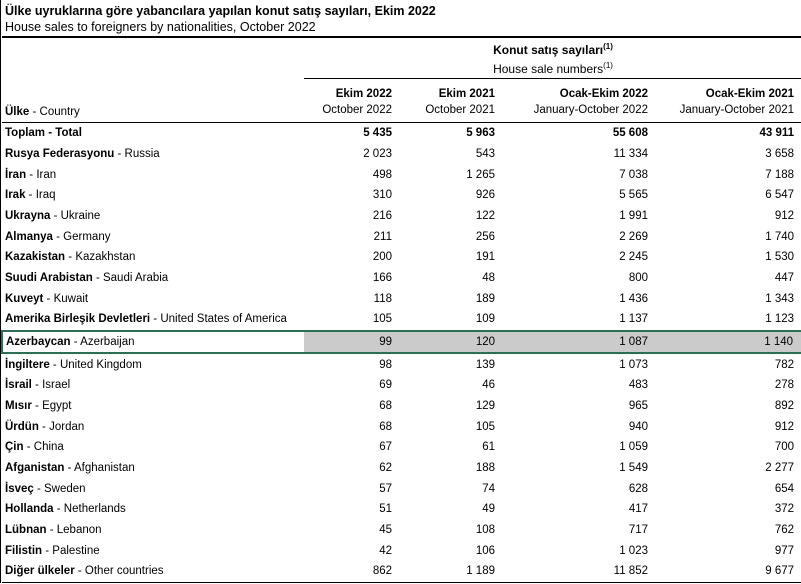 The width and height of the screenshot is (801, 584). I want to click on country-cell: Hollanda - Netherlands, so click(65, 509).